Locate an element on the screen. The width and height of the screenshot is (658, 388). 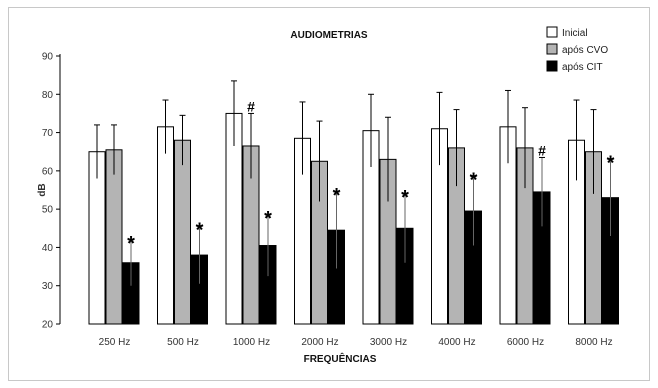
y-tick-label: 60 is located at coordinates (48, 171).